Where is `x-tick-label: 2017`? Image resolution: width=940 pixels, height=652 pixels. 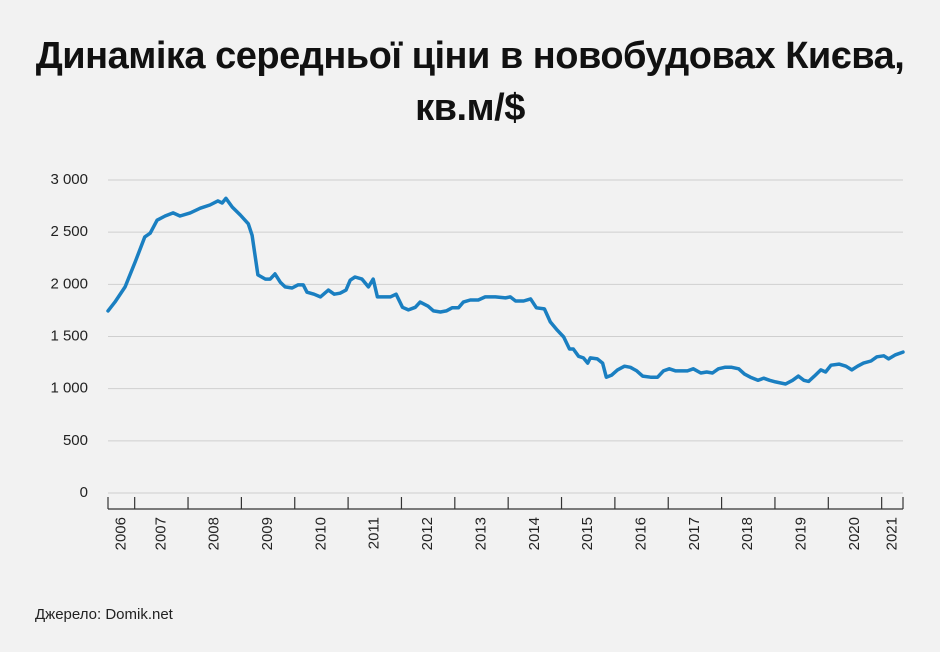 x-tick-label: 2017 is located at coordinates (694, 533).